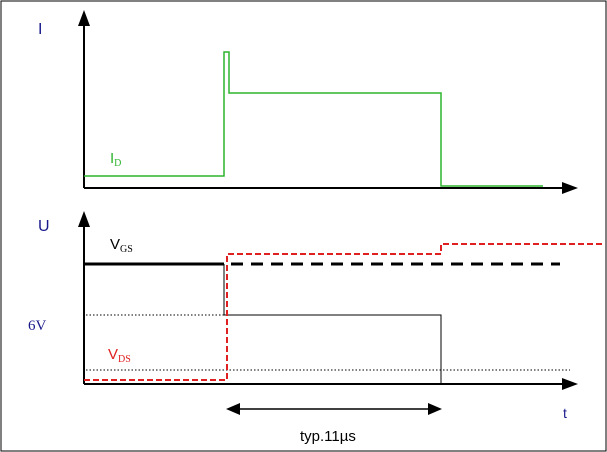  I want to click on bottom-y-axis-arrow, so click(84, 219).